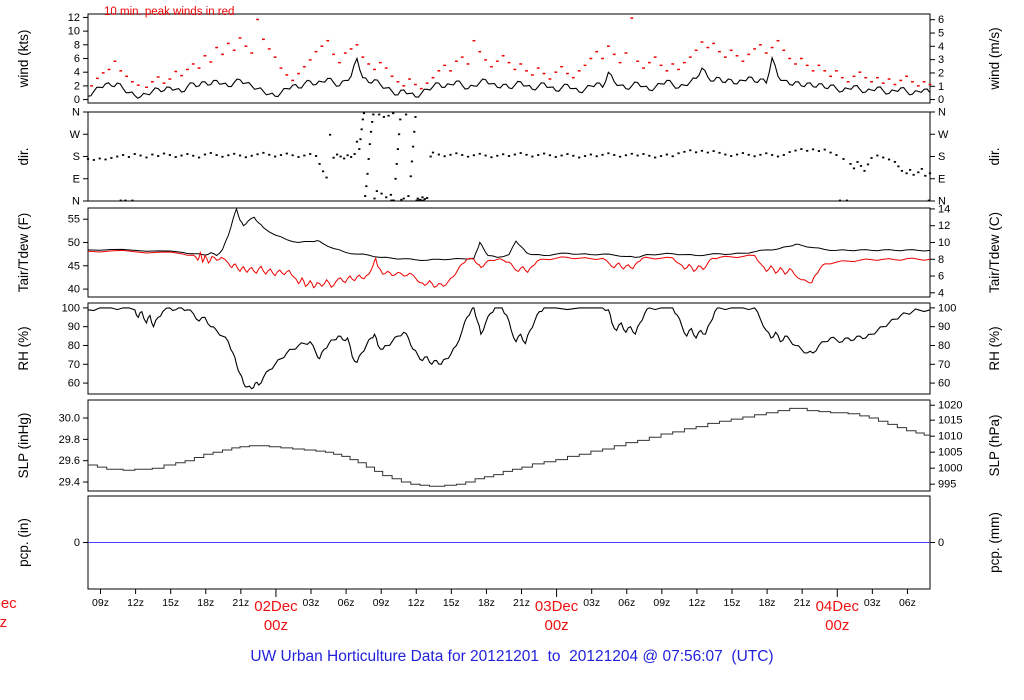  I want to click on x-tick-label: 06z, so click(626, 603).